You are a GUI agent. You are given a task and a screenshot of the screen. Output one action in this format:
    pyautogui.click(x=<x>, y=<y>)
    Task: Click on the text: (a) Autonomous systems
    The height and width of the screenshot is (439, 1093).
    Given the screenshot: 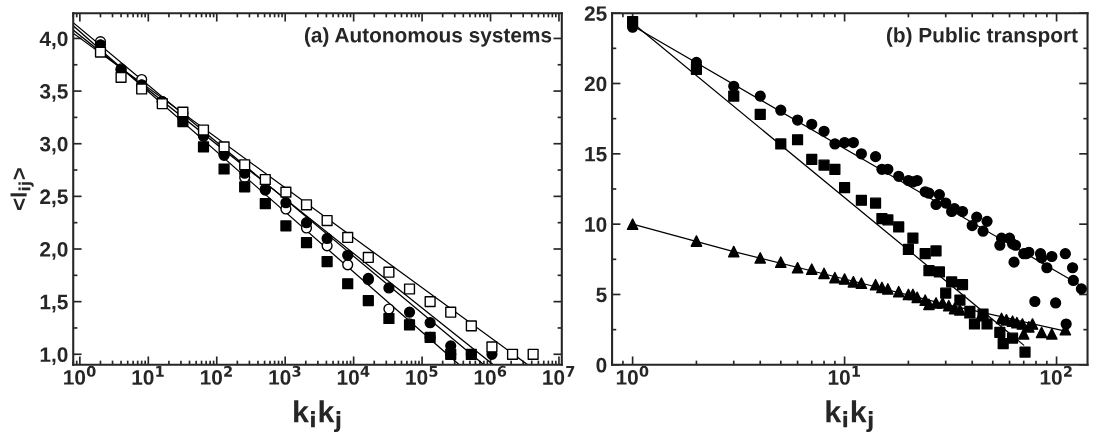 What is the action you would take?
    pyautogui.click(x=428, y=37)
    